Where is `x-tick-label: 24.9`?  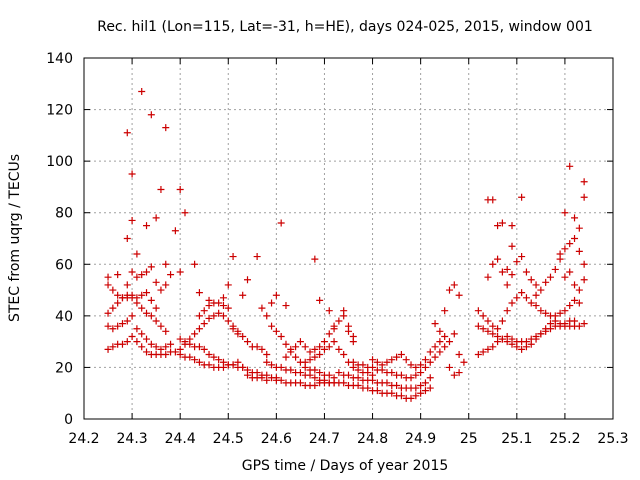 x-tick-label: 24.9 is located at coordinates (420, 439).